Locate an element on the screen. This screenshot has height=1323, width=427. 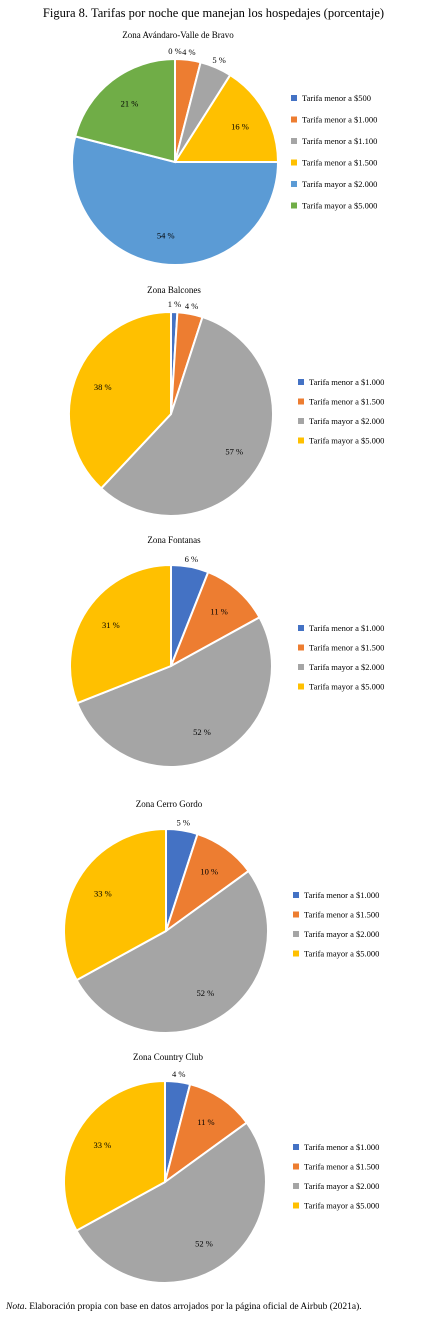
data-label: 10 % is located at coordinates (209, 872).